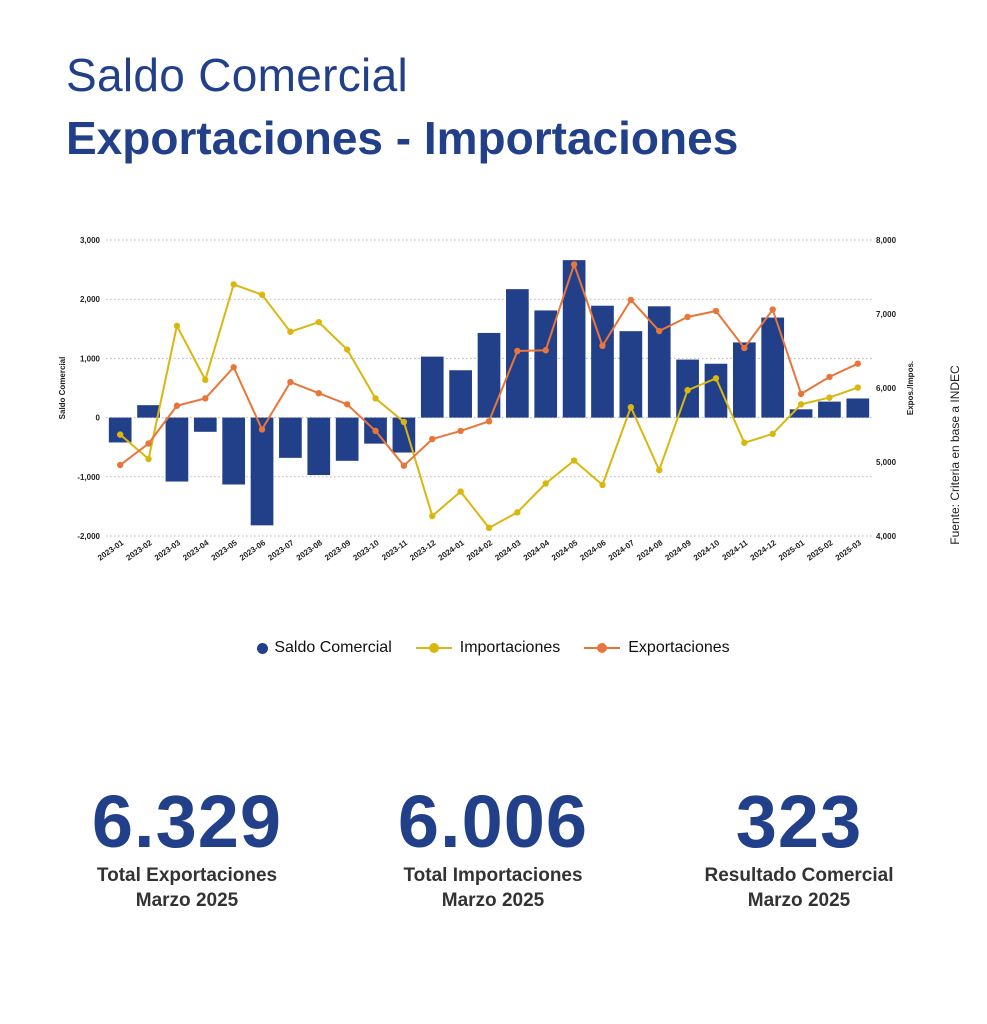  I want to click on kpi-exports-period: Marzo 2025, so click(187, 900).